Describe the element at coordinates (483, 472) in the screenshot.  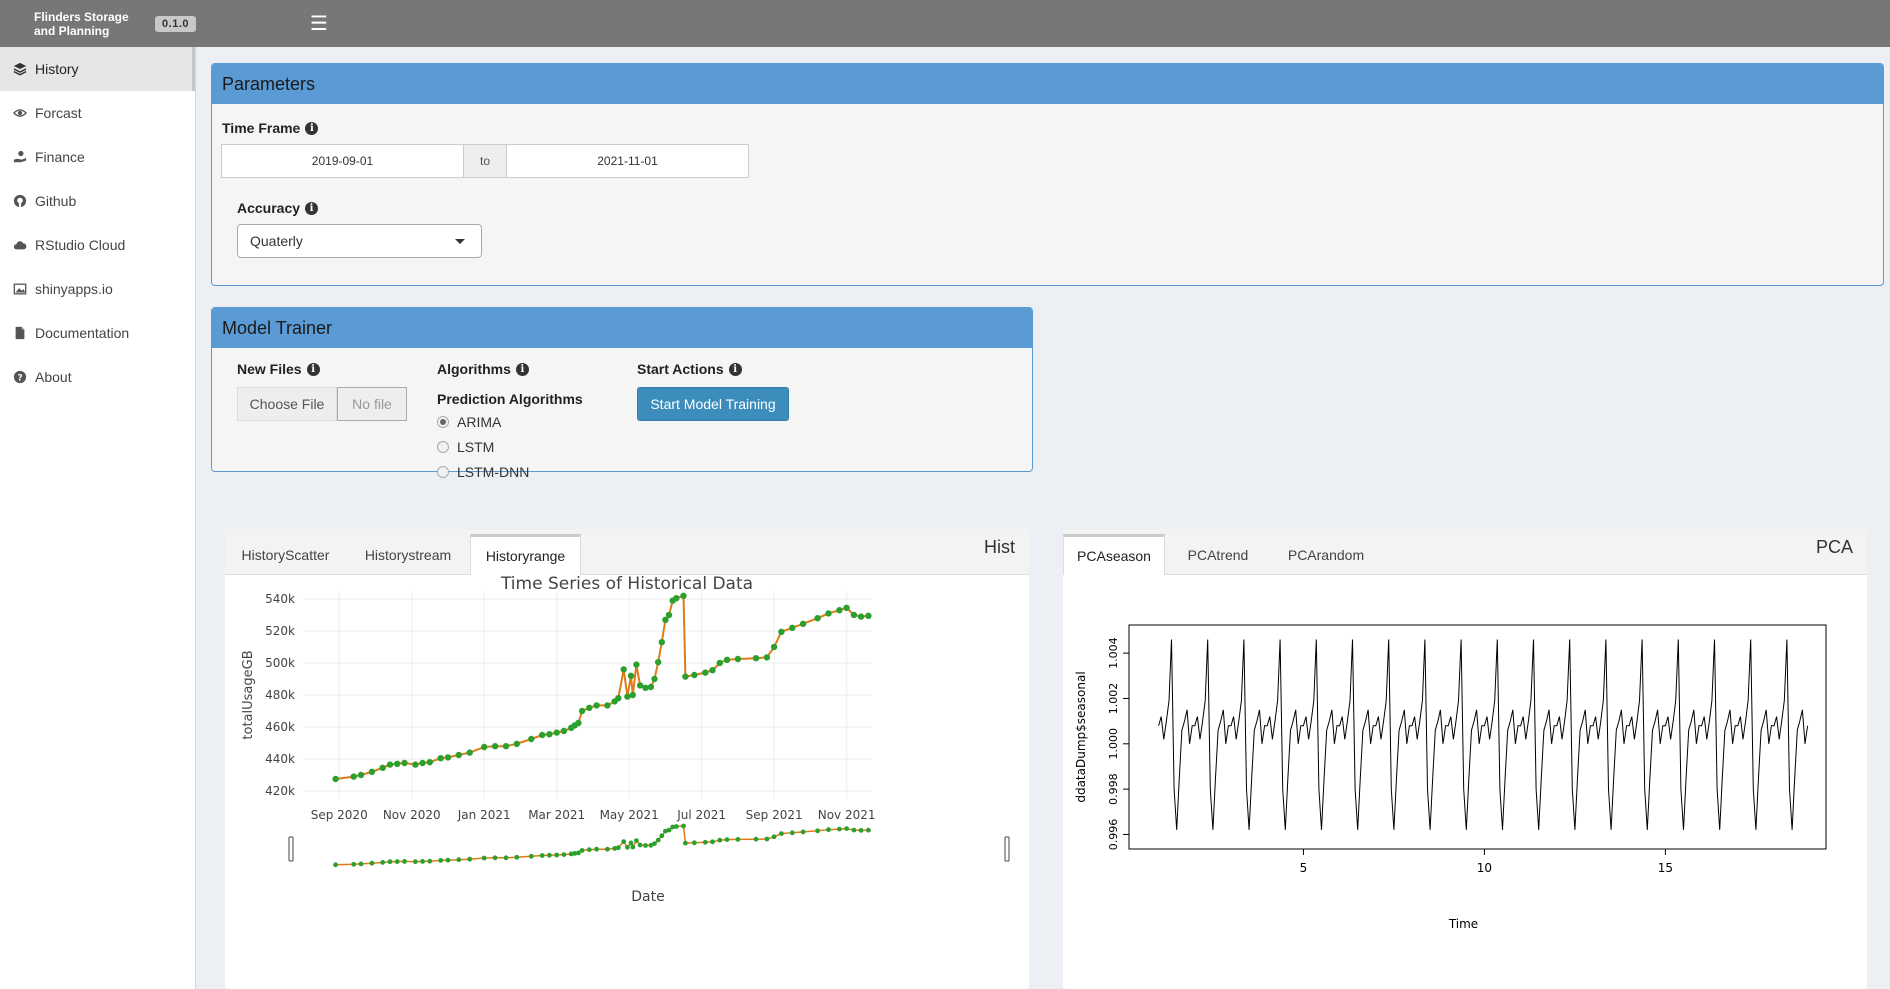
I see `radio-lstm-dnn: LSTM-DNN` at that location.